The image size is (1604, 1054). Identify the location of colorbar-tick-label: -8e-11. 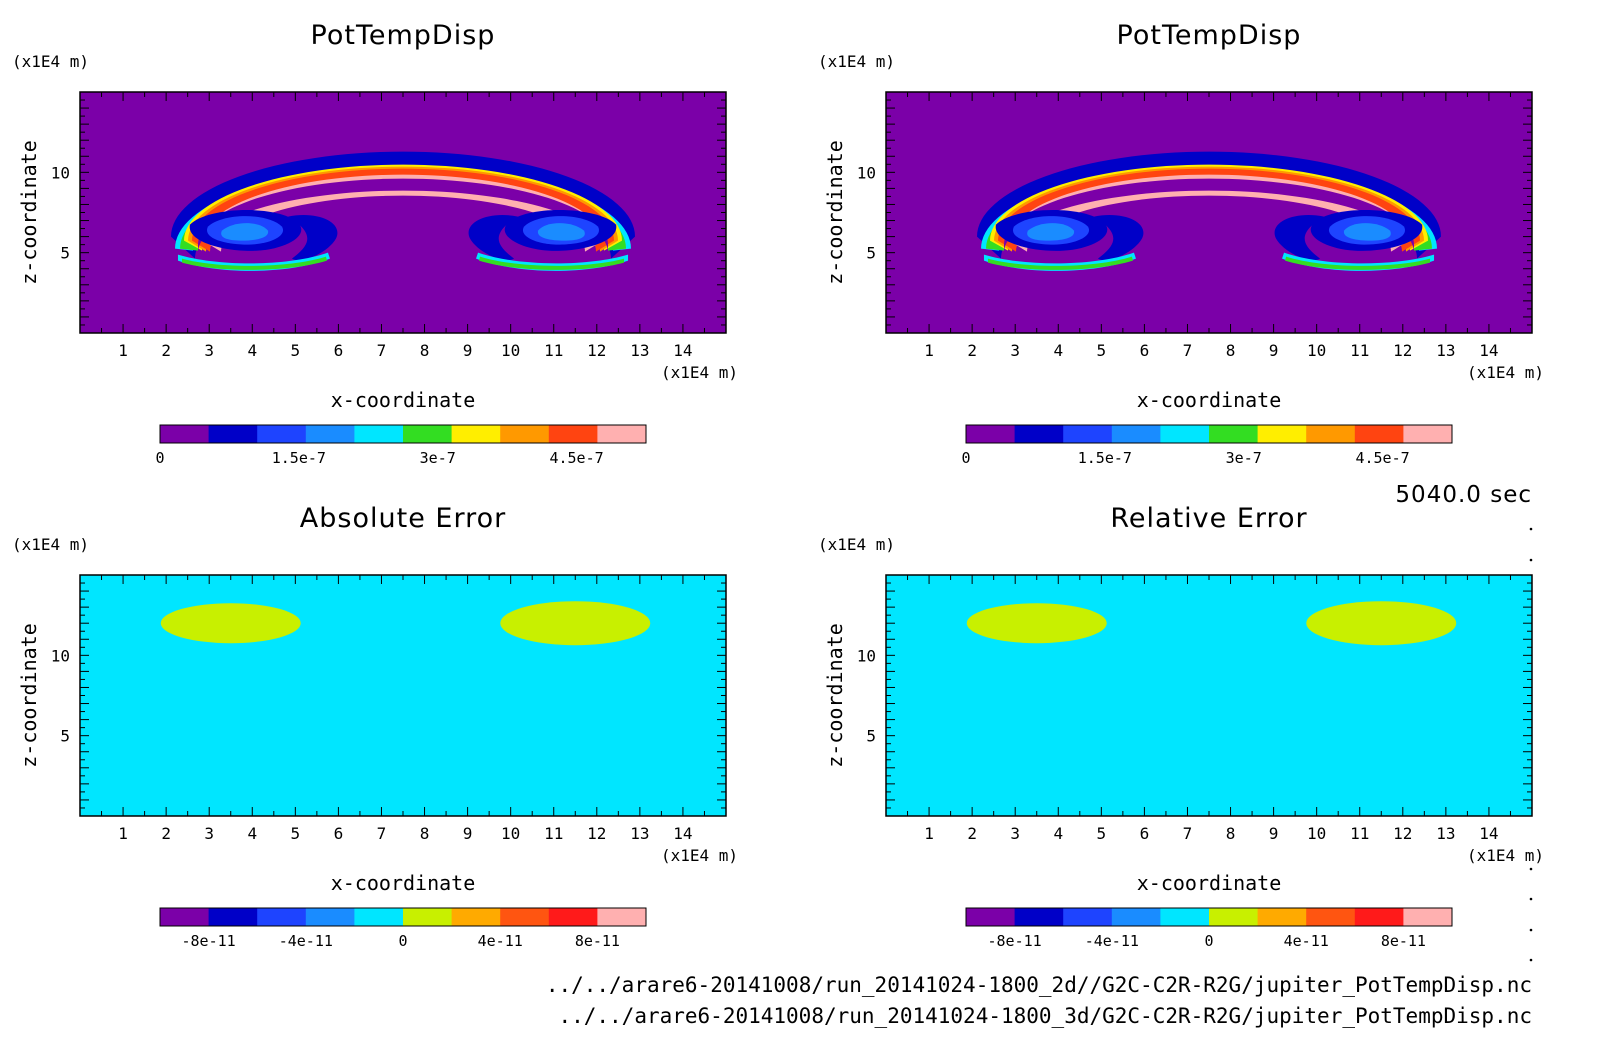
(209, 941).